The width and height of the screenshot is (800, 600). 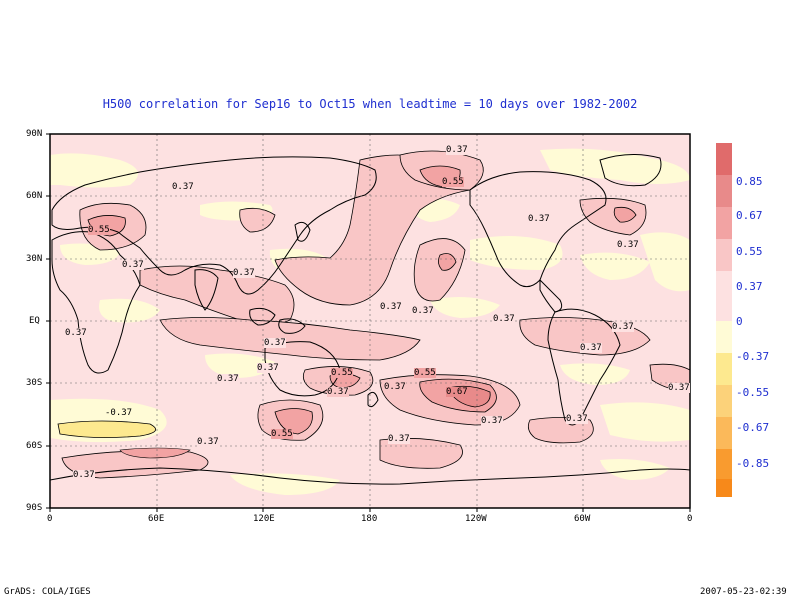 I want to click on colorbar-label: 0.55, so click(x=749, y=251).